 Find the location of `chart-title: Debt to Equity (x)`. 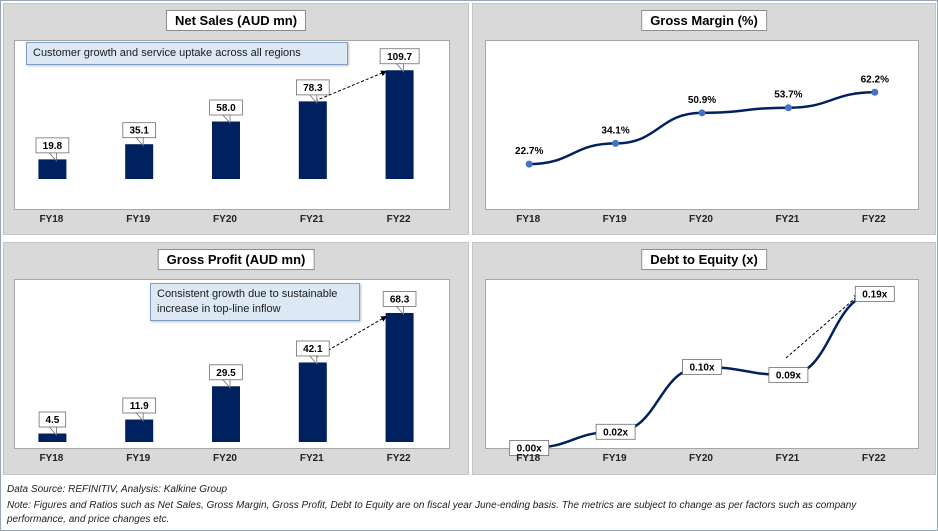

chart-title: Debt to Equity (x) is located at coordinates (704, 259).